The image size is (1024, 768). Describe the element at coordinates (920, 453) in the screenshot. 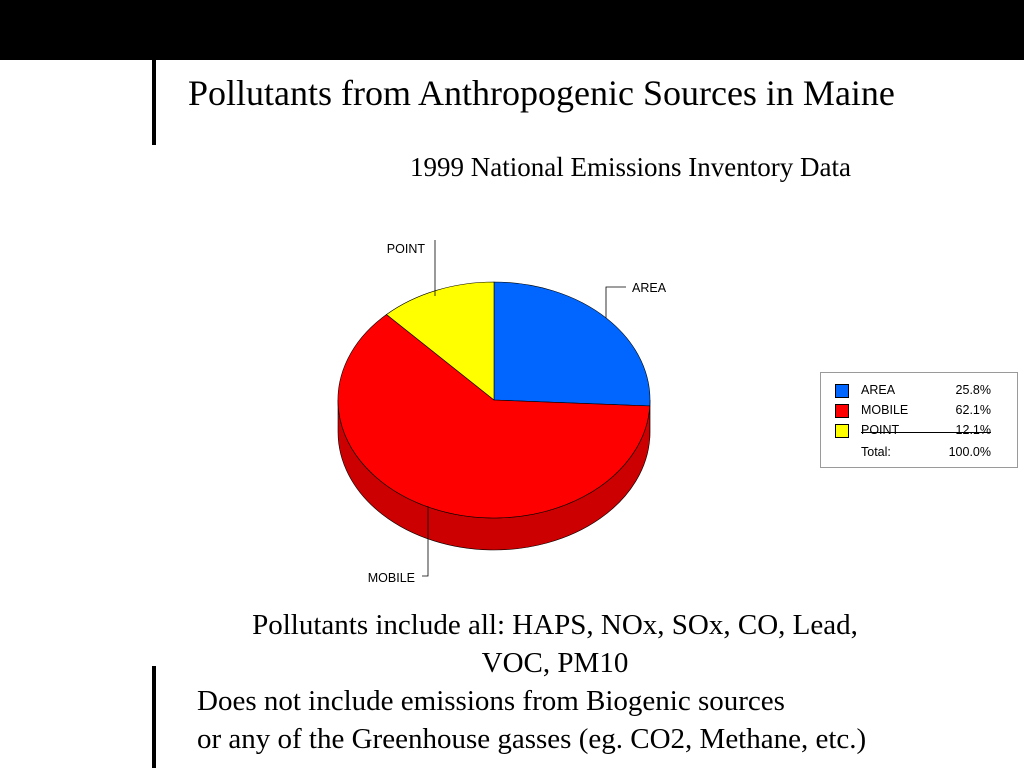

I see `legend-total: Total: 100.0%` at that location.